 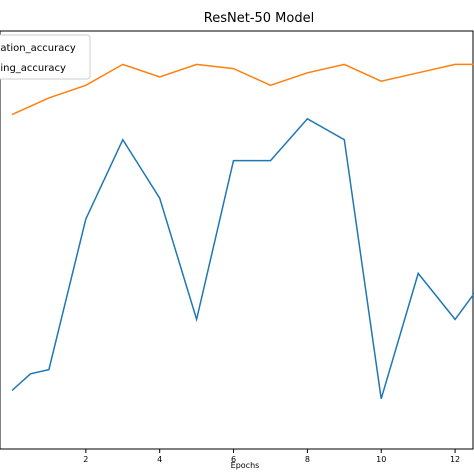 I want to click on legend-box, so click(x=45, y=57).